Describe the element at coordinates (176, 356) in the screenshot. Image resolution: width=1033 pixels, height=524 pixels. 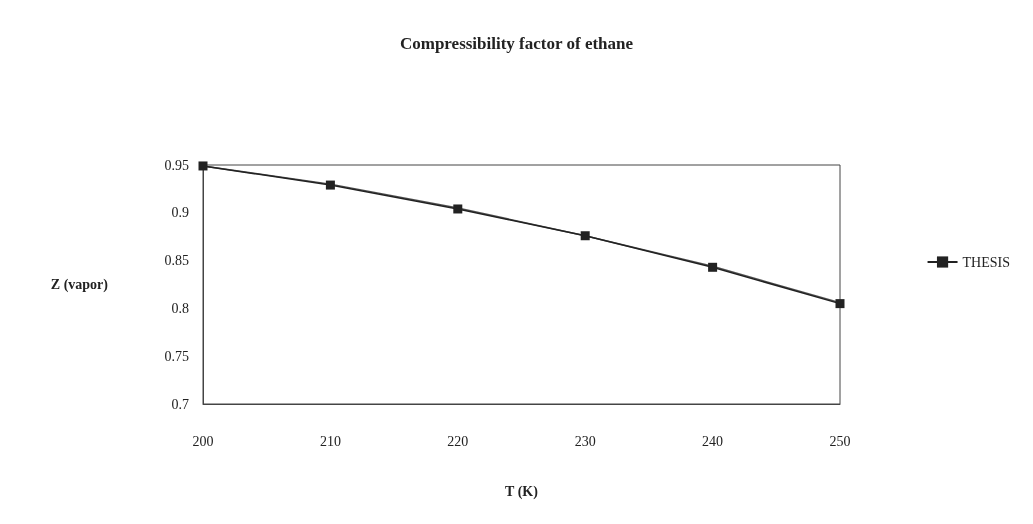
I see `y-tick-label: 0.75` at that location.